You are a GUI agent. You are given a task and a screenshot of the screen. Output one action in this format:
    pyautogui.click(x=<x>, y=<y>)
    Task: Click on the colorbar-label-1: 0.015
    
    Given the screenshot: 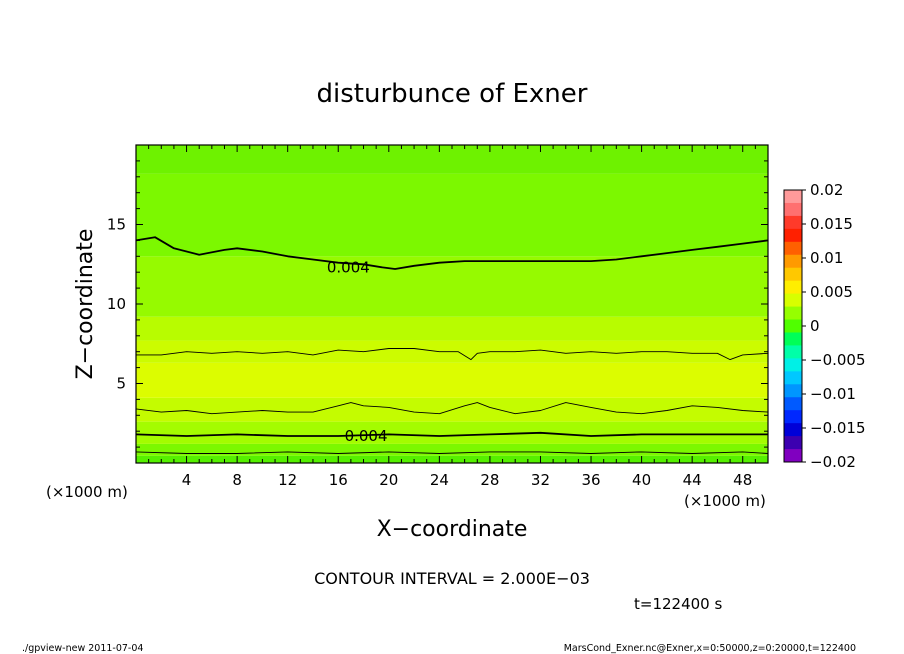 What is the action you would take?
    pyautogui.click(x=831, y=224)
    